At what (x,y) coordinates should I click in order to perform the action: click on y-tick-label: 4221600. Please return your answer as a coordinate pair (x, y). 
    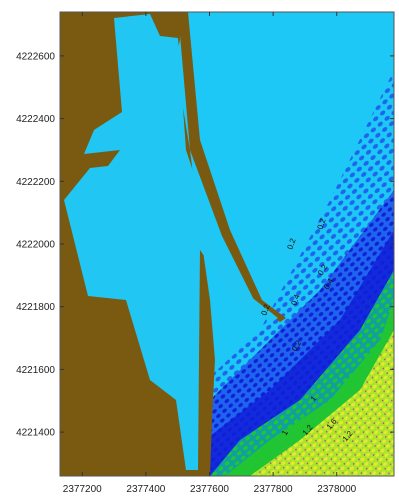
    Looking at the image, I should click on (35, 370).